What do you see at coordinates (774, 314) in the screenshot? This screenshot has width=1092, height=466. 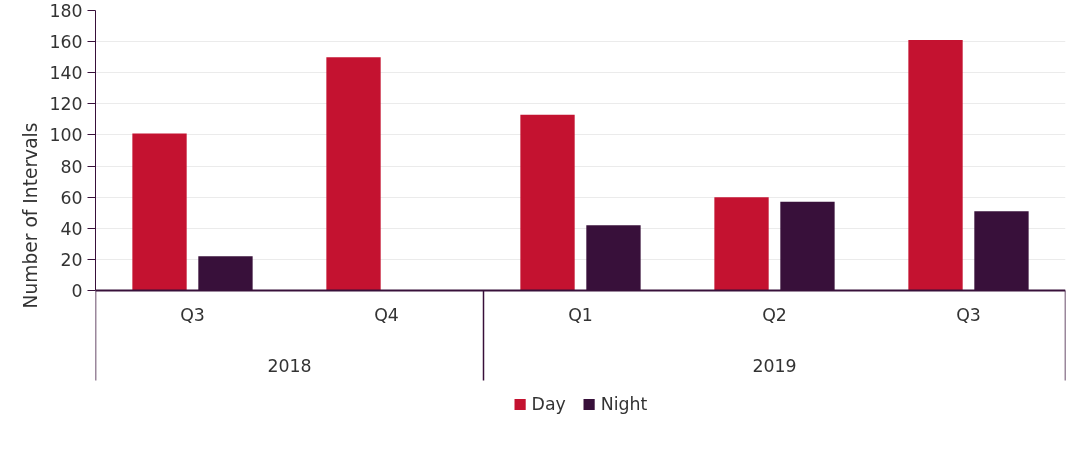 I see `x-tick-label: Q2` at bounding box center [774, 314].